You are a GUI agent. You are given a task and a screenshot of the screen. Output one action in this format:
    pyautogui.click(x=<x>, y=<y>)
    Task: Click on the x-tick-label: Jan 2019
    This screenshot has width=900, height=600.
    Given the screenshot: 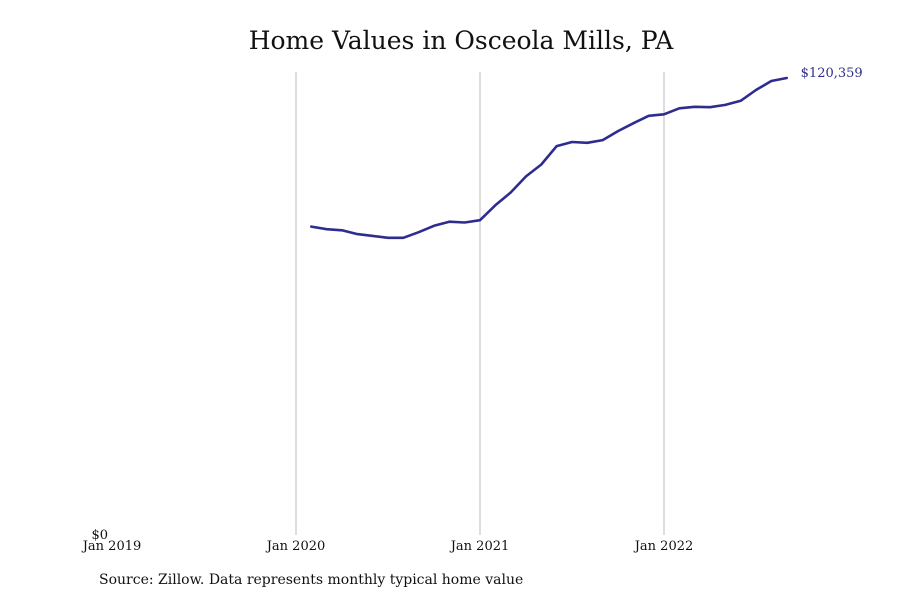 What is the action you would take?
    pyautogui.click(x=111, y=546)
    